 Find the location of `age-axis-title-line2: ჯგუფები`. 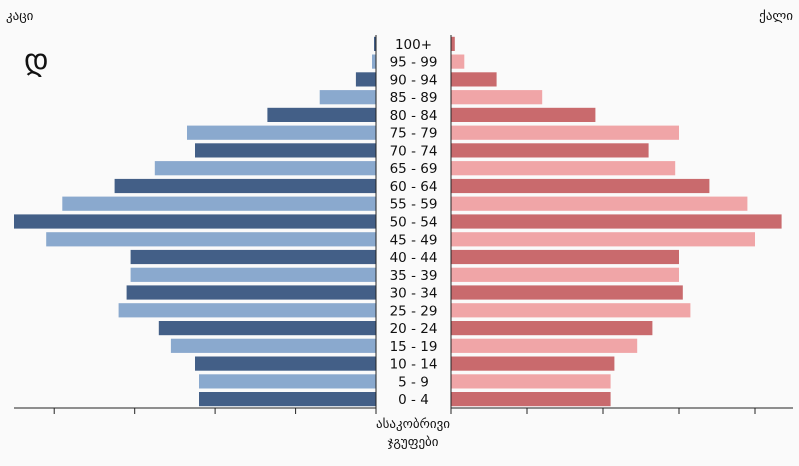

age-axis-title-line2: ჯგუფები is located at coordinates (412, 442).